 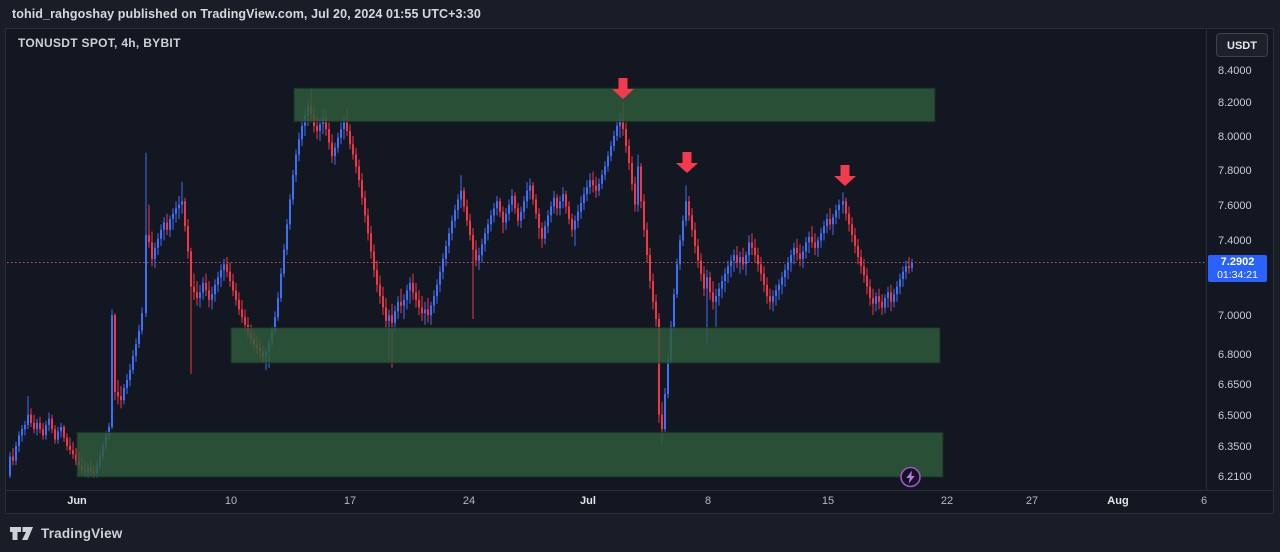 I want to click on time-axis-label: 6, so click(x=1204, y=501).